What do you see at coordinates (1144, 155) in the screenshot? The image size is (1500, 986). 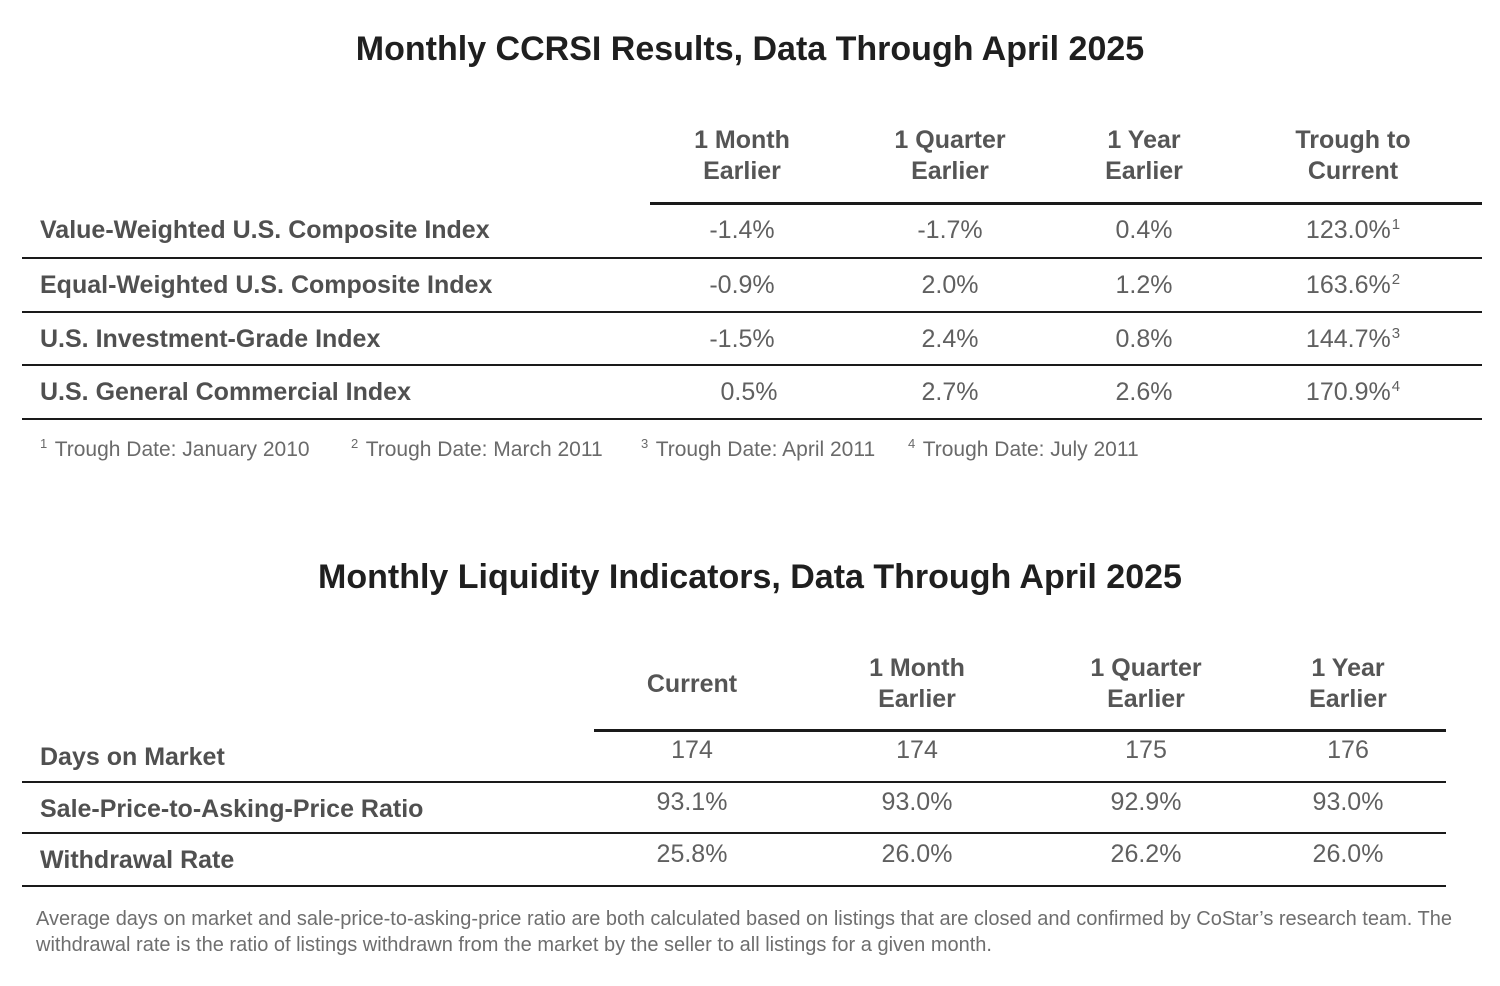 I see `t1-col-1-year: 1 Year Earlier` at bounding box center [1144, 155].